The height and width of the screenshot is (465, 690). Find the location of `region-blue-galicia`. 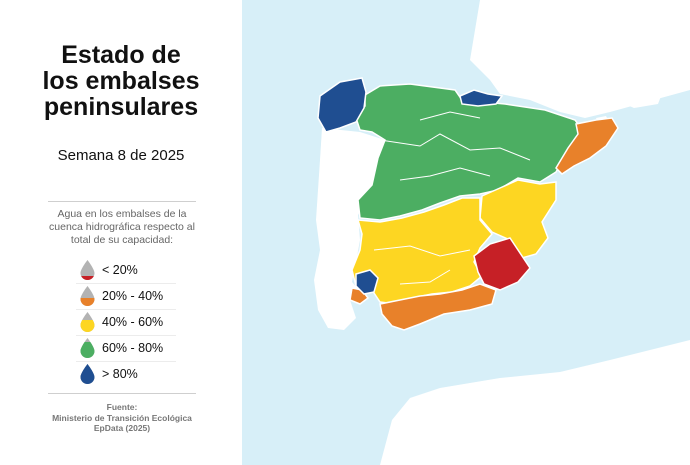

region-blue-galicia is located at coordinates (342, 105).